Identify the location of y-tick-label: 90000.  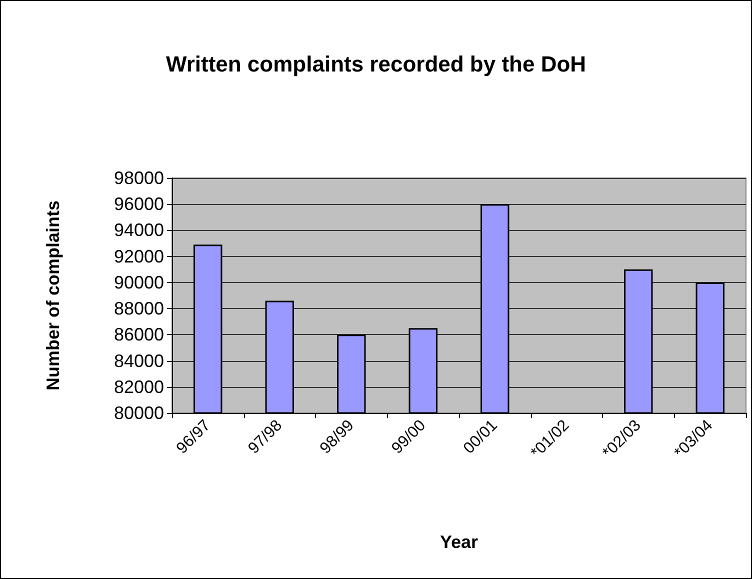
(139, 282).